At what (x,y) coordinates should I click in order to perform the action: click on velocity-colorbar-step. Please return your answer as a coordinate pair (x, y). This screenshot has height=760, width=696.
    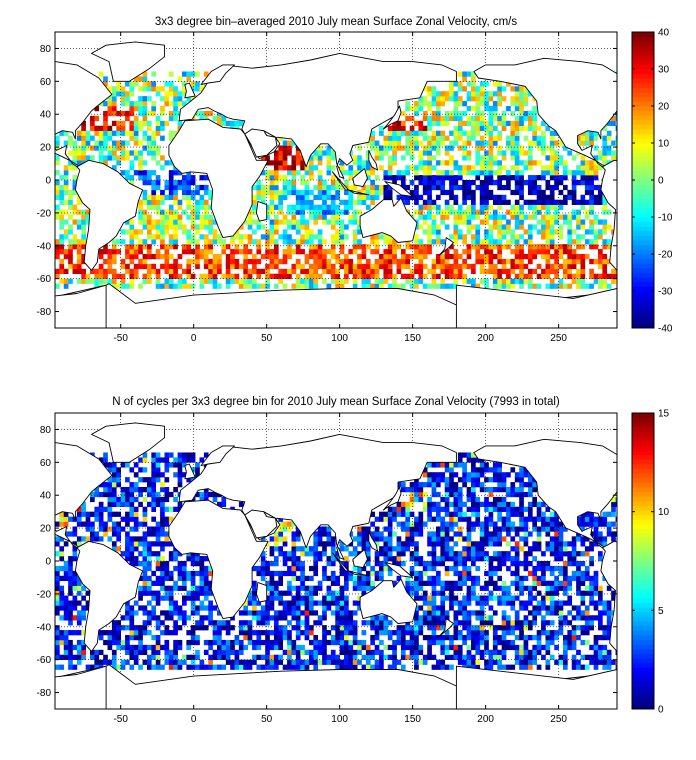
    Looking at the image, I should click on (643, 192).